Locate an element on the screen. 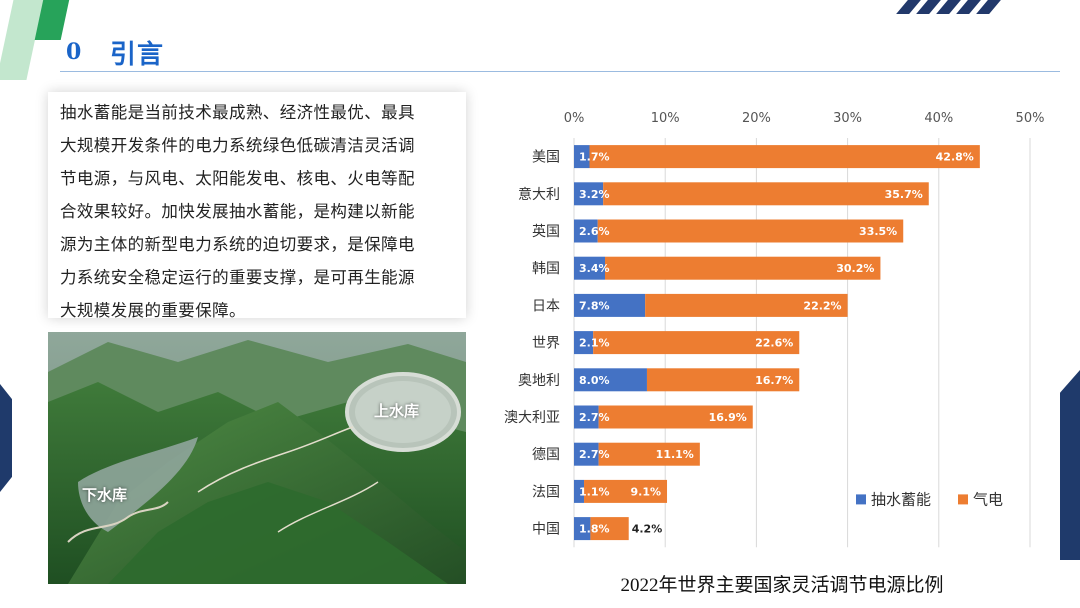  legend-label-gas: 气电 is located at coordinates (988, 499).